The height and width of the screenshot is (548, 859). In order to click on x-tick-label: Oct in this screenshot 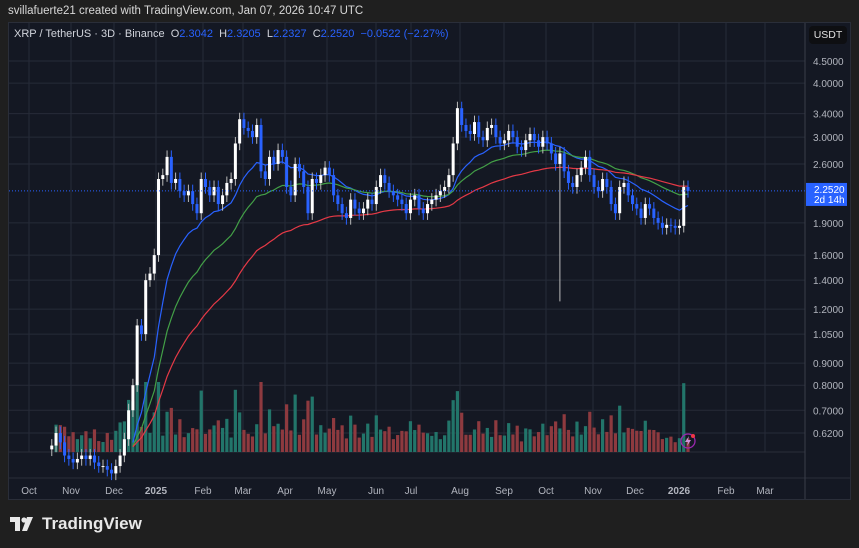, I will do `click(29, 491)`.